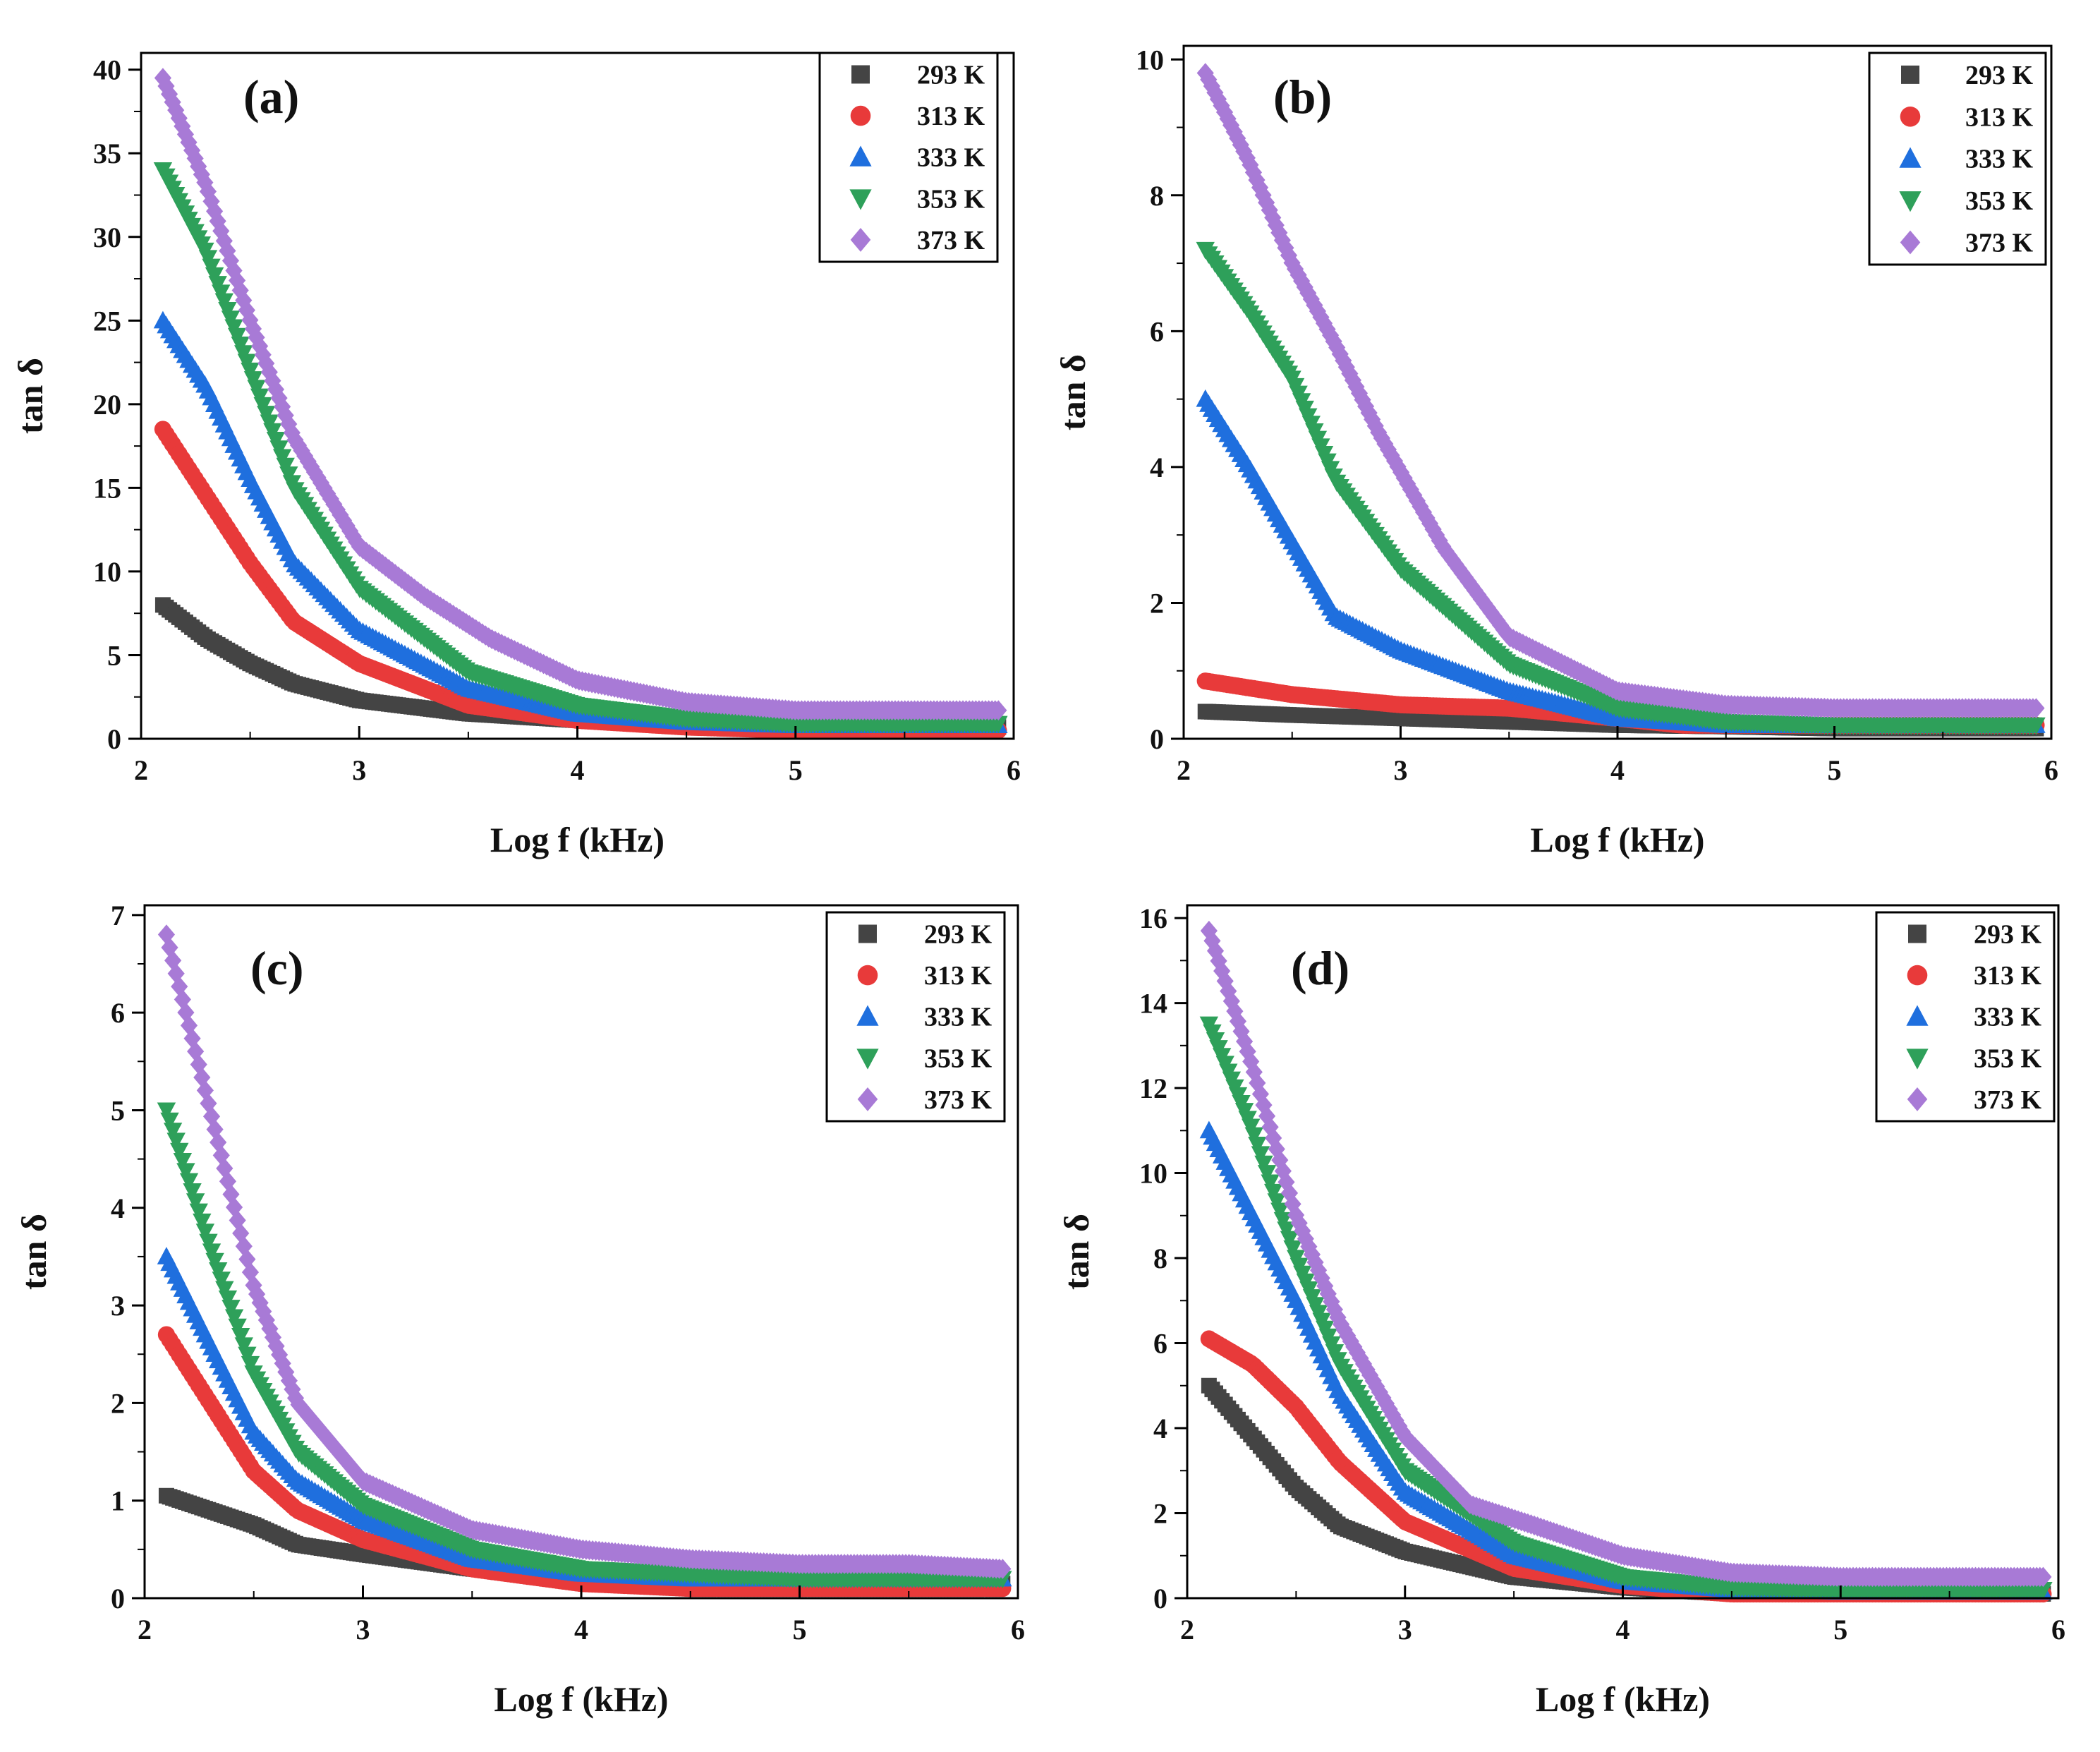 This screenshot has width=2100, height=1752. What do you see at coordinates (917, 158) in the screenshot?
I see `legend-item: 333 K` at bounding box center [917, 158].